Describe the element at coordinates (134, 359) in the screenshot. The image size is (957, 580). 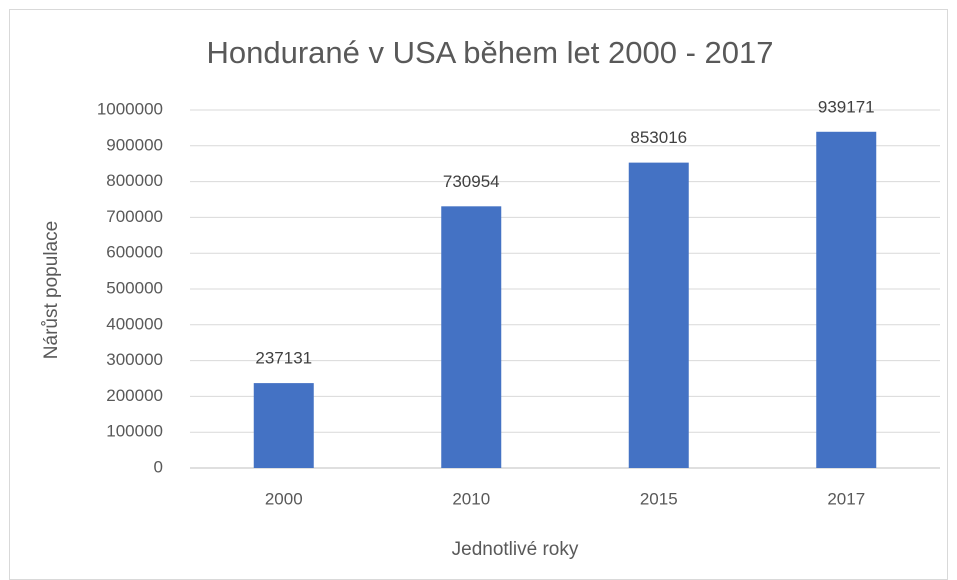
I see `y-tick-label: 300000` at that location.